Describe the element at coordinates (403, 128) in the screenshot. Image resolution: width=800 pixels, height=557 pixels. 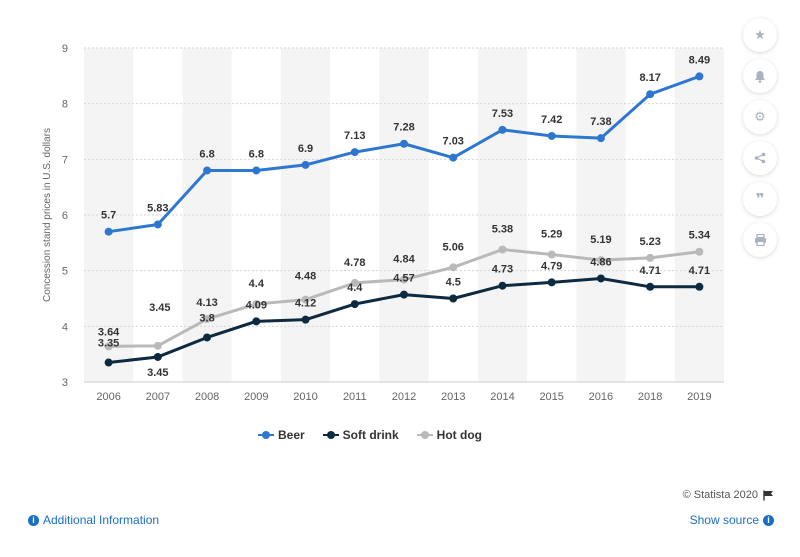
I see `data-label-beer: 7.28` at that location.